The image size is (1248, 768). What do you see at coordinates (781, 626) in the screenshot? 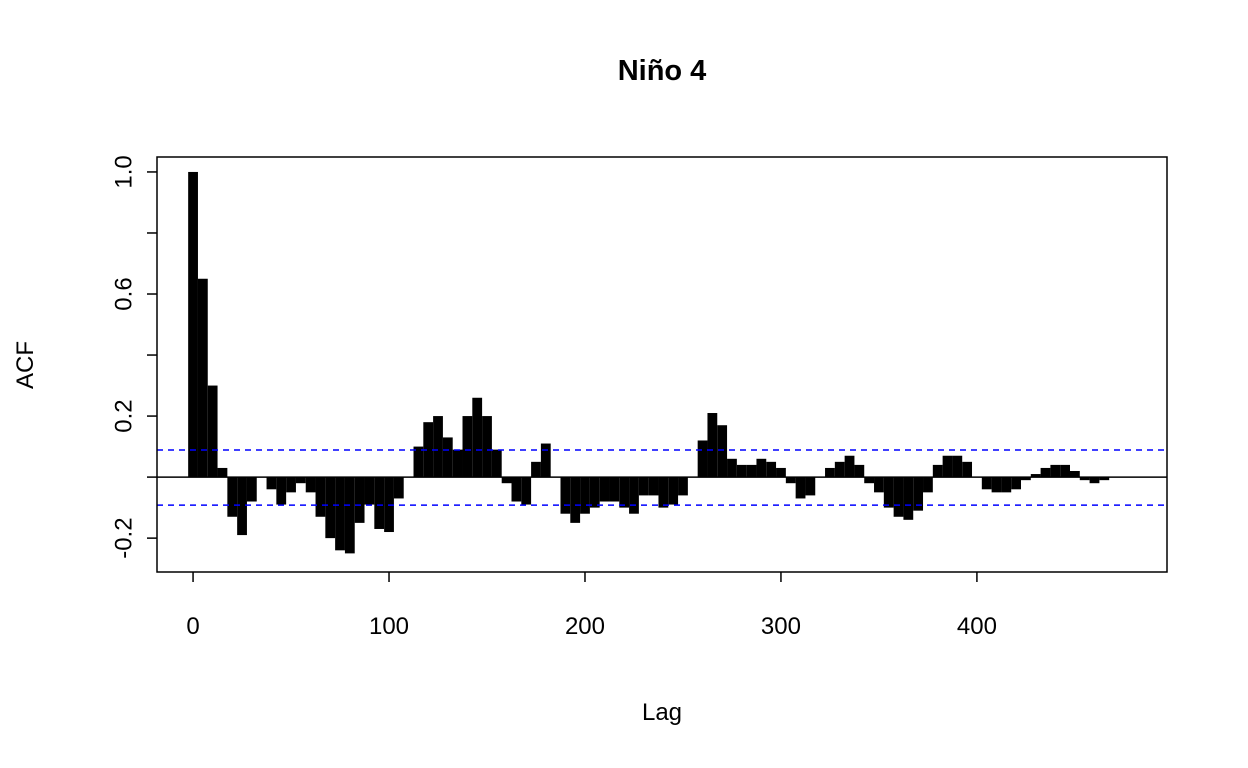
I see `x-tick-label: 300` at bounding box center [781, 626].